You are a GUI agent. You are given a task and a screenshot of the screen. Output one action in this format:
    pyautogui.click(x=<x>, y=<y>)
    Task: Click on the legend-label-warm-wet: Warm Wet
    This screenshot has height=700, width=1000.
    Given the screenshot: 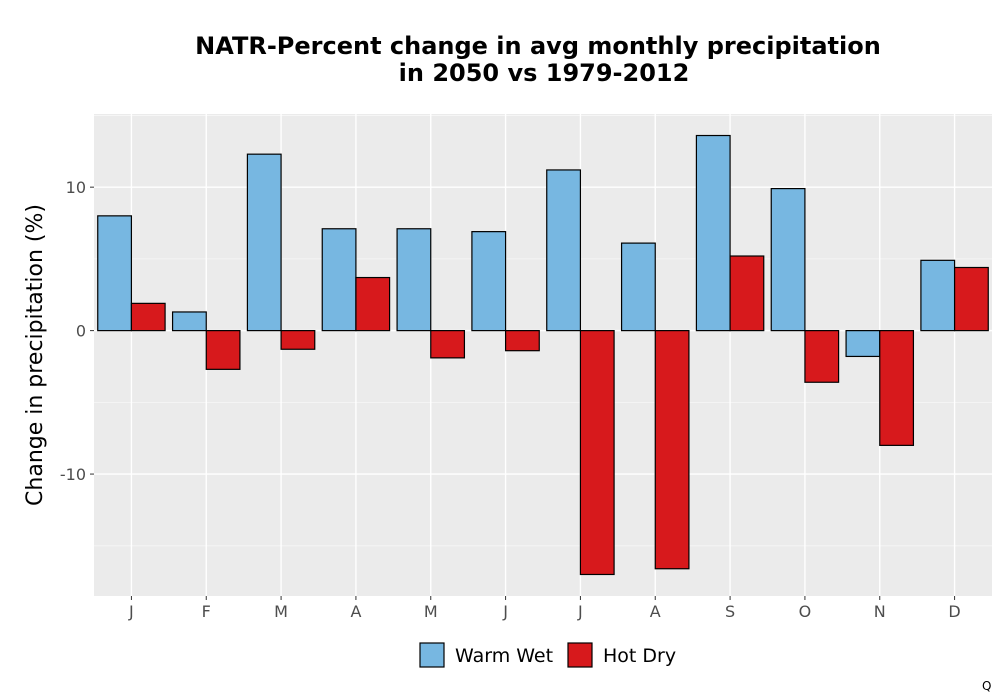 What is the action you would take?
    pyautogui.click(x=504, y=656)
    